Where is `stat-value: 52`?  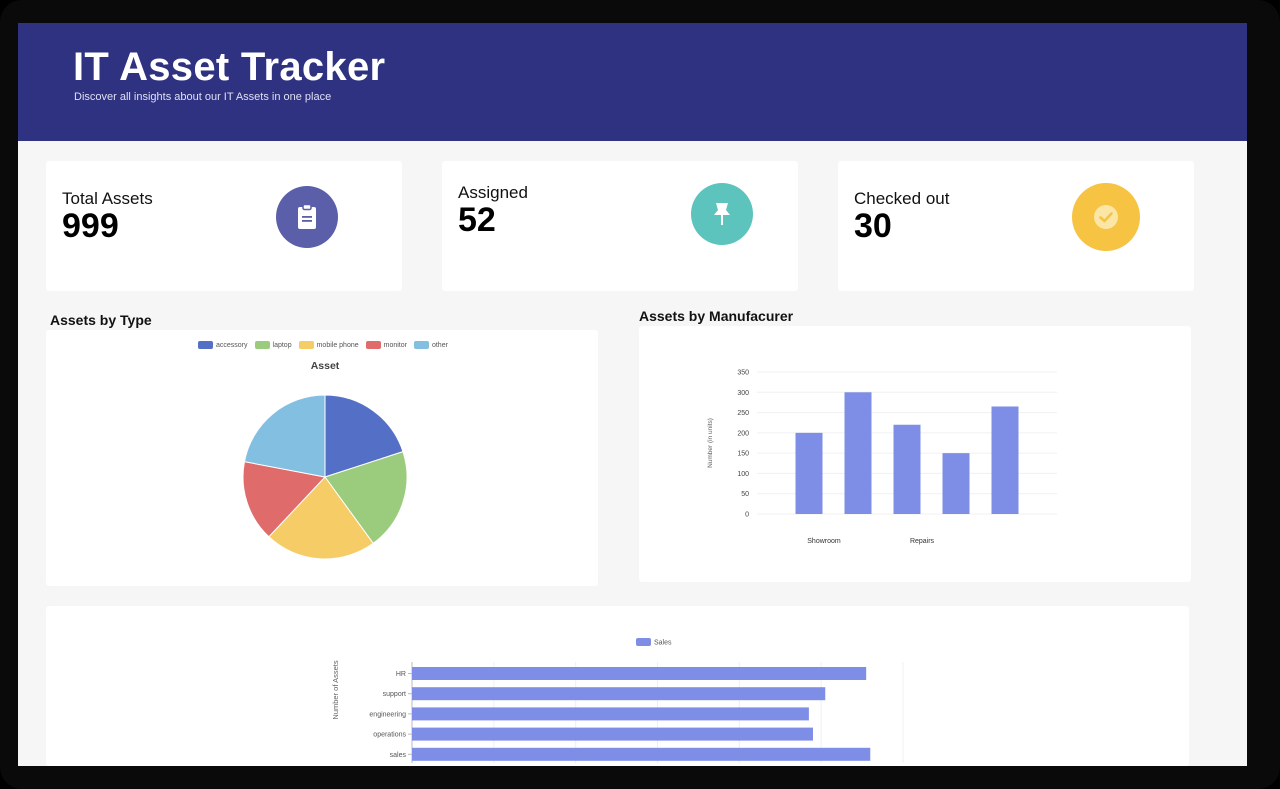
stat-value: 52 is located at coordinates (477, 220).